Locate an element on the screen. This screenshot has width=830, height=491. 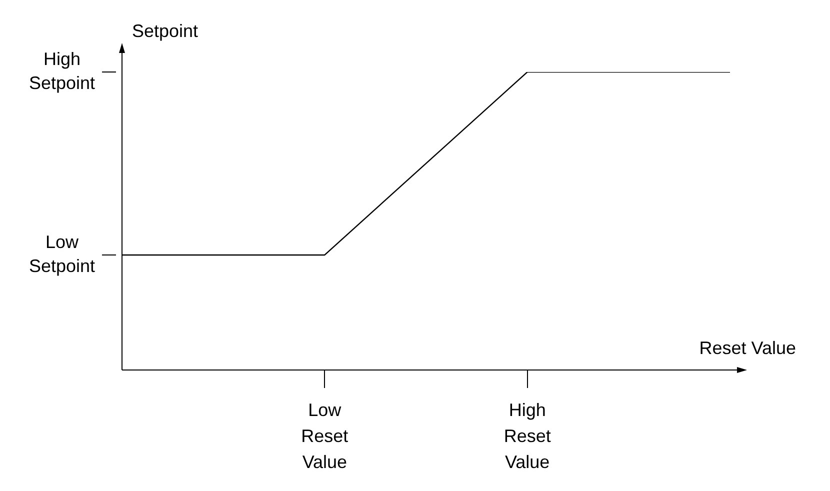
ref-line-label: Low Setpoint is located at coordinates (62, 254).